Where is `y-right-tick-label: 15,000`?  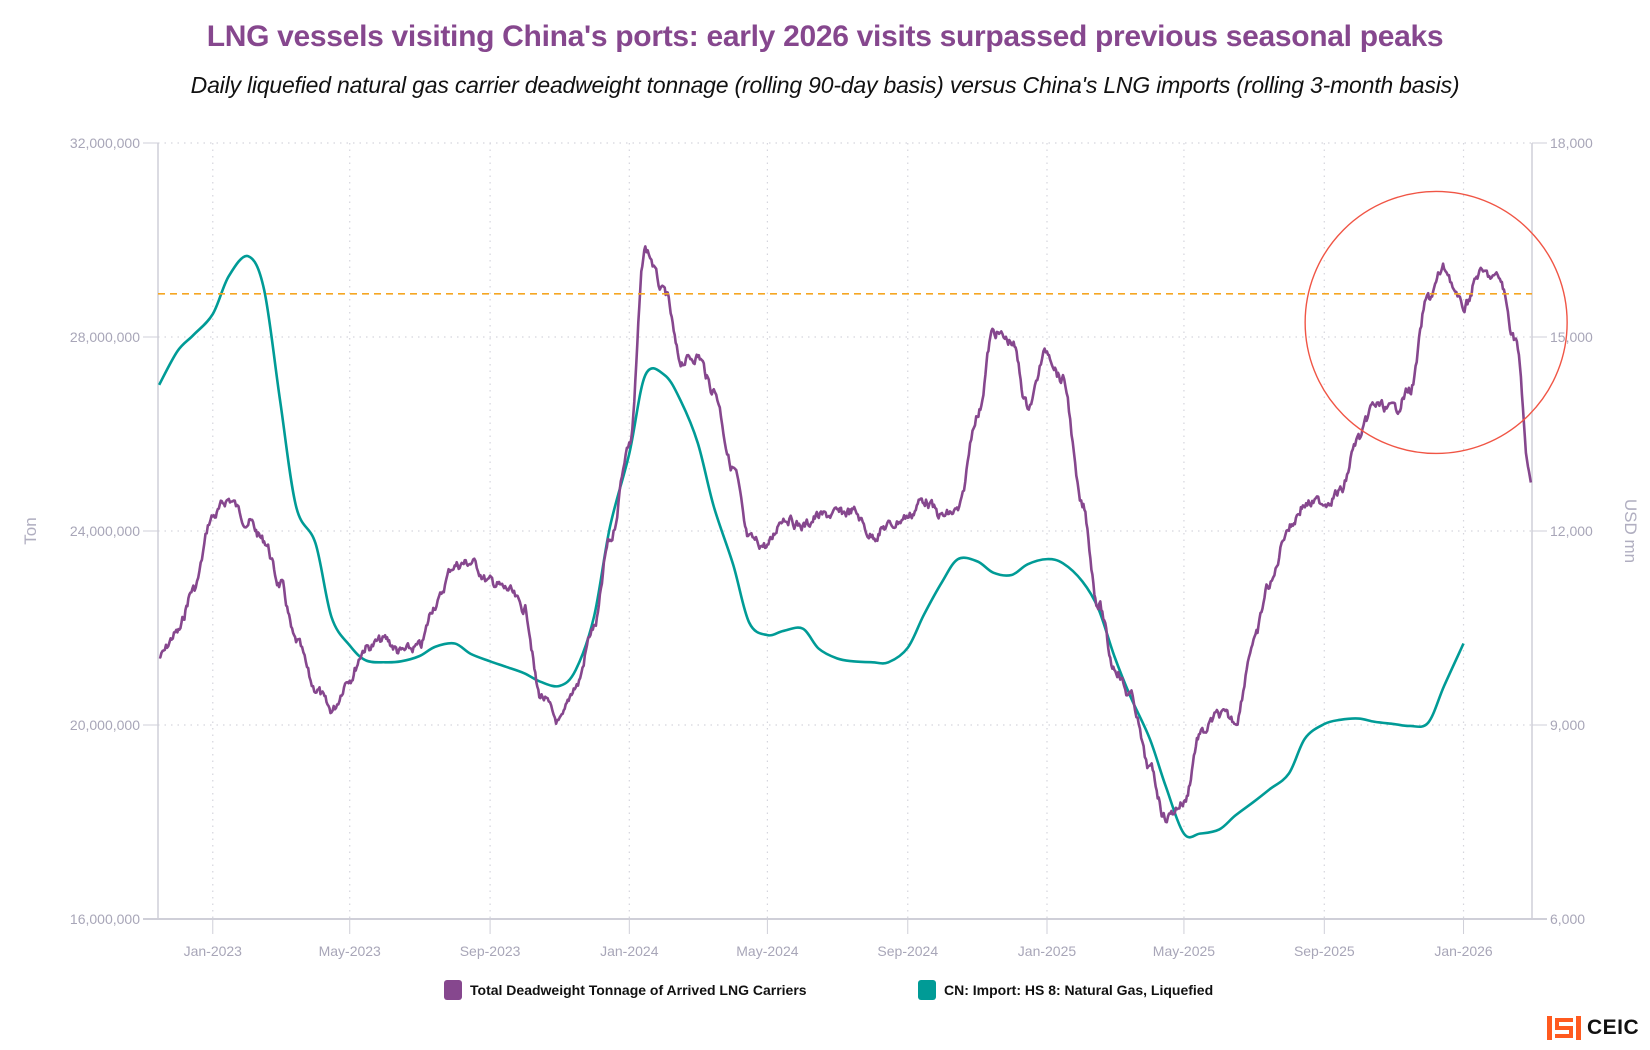 y-right-tick-label: 15,000 is located at coordinates (1571, 337).